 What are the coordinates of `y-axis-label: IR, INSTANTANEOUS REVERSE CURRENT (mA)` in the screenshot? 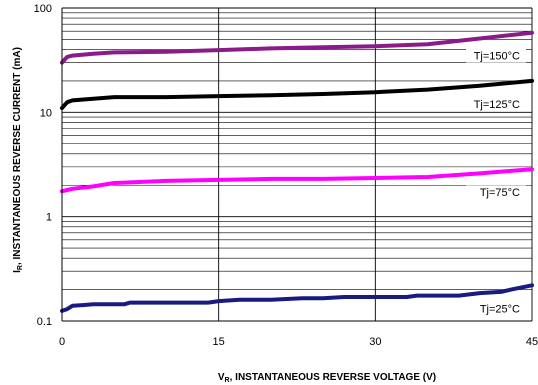 It's located at (18, 160).